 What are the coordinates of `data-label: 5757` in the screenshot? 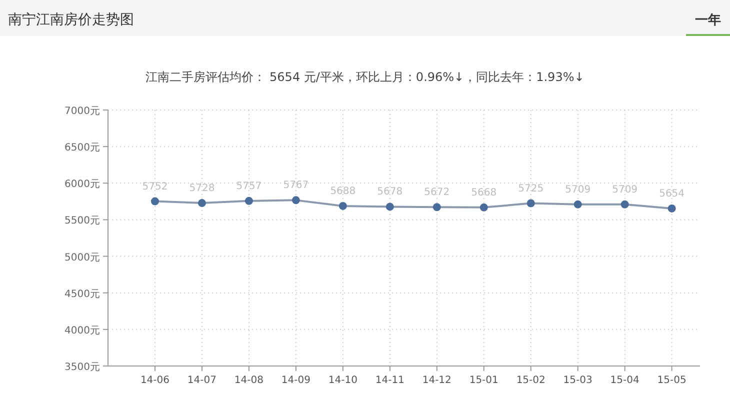 It's located at (249, 186).